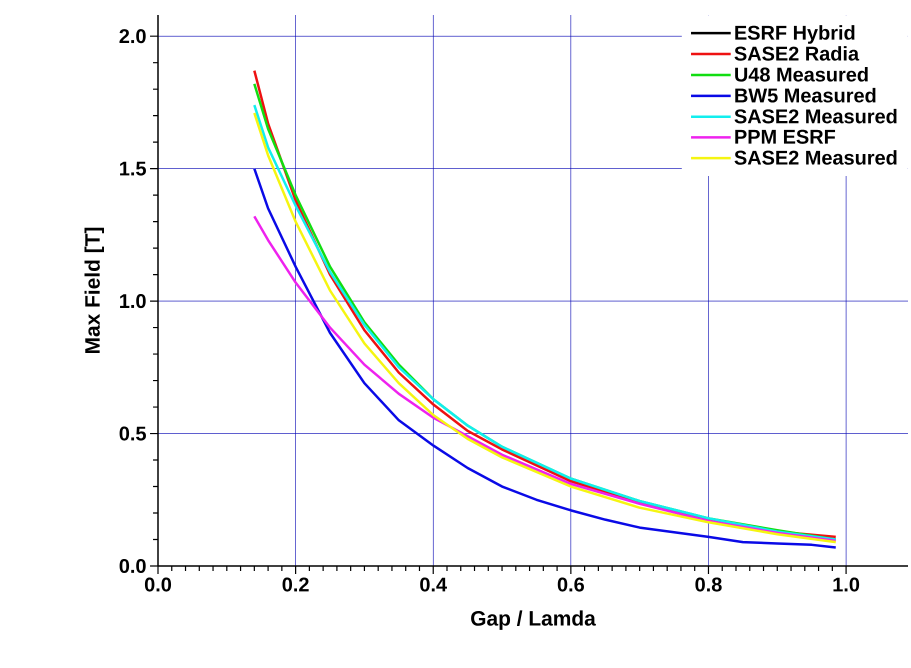  What do you see at coordinates (846, 584) in the screenshot?
I see `x-tick-label: 1.0` at bounding box center [846, 584].